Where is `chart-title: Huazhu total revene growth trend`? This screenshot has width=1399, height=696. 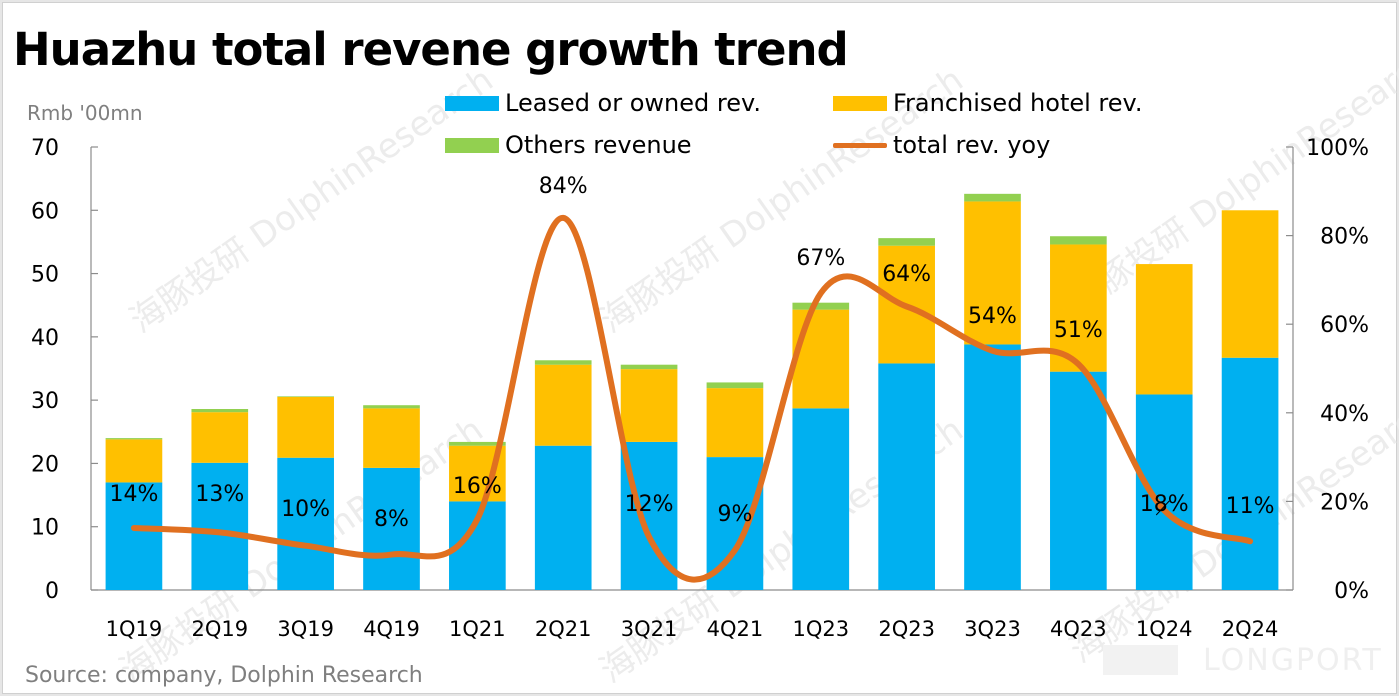 chart-title: Huazhu total revene growth trend is located at coordinates (431, 49).